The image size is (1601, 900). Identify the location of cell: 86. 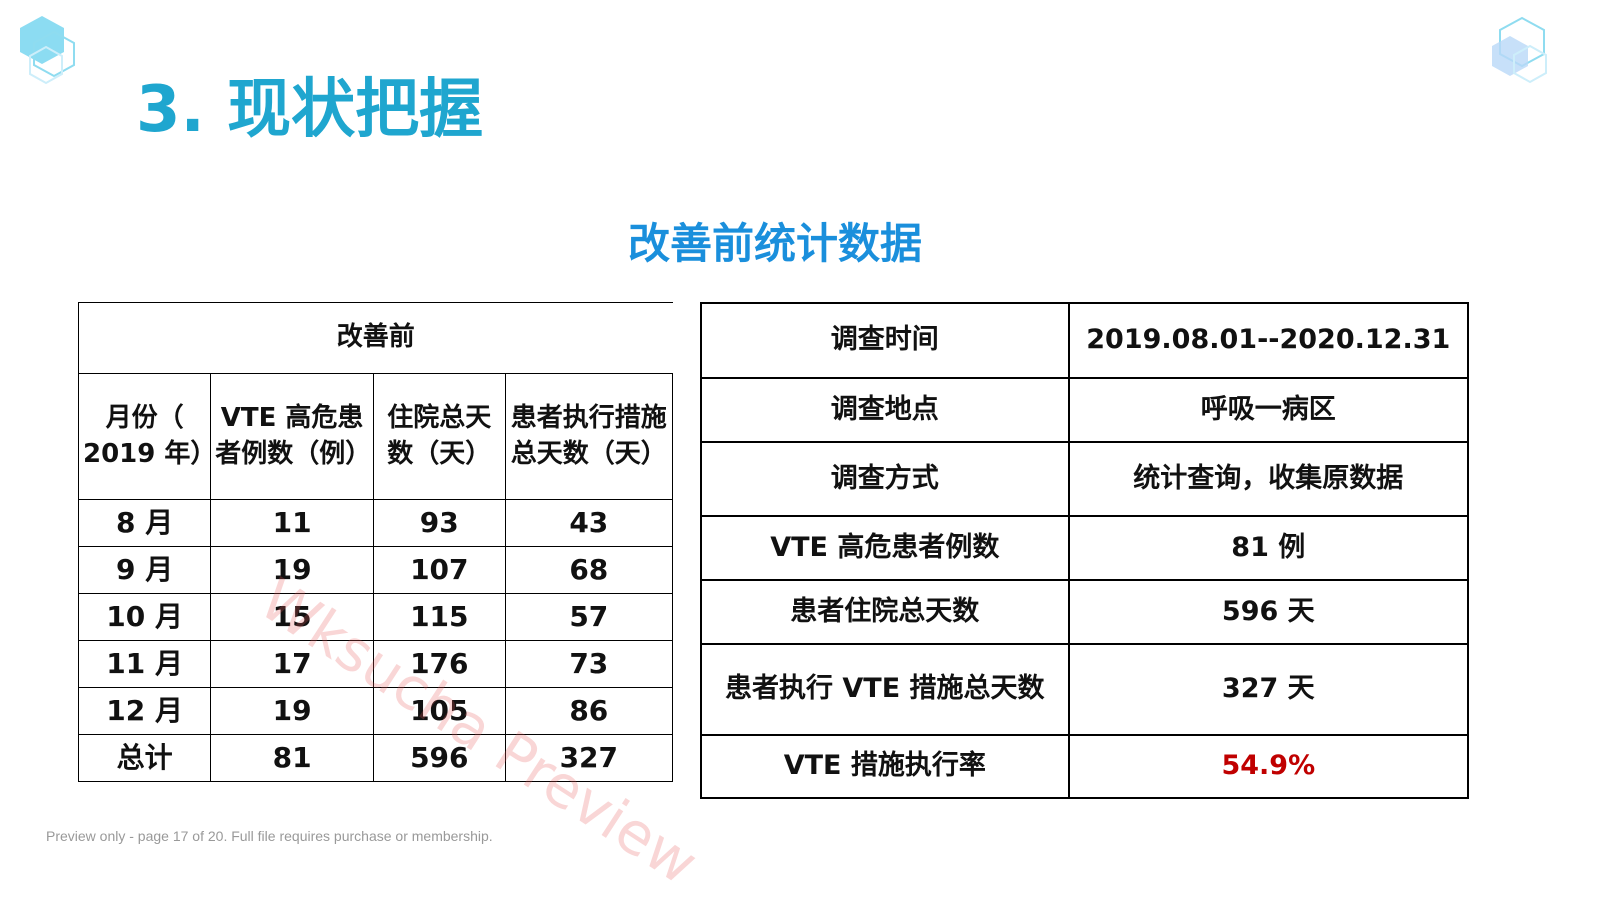
(589, 711).